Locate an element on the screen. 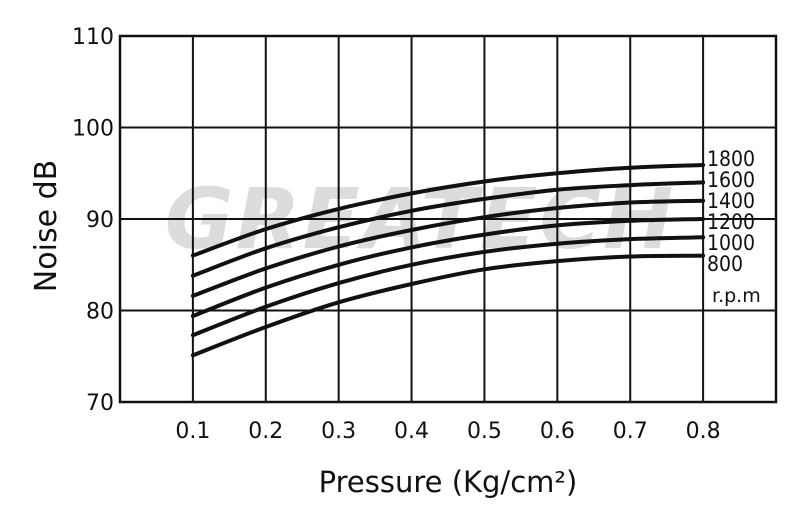  x-tick-label: 0.1 is located at coordinates (192, 431).